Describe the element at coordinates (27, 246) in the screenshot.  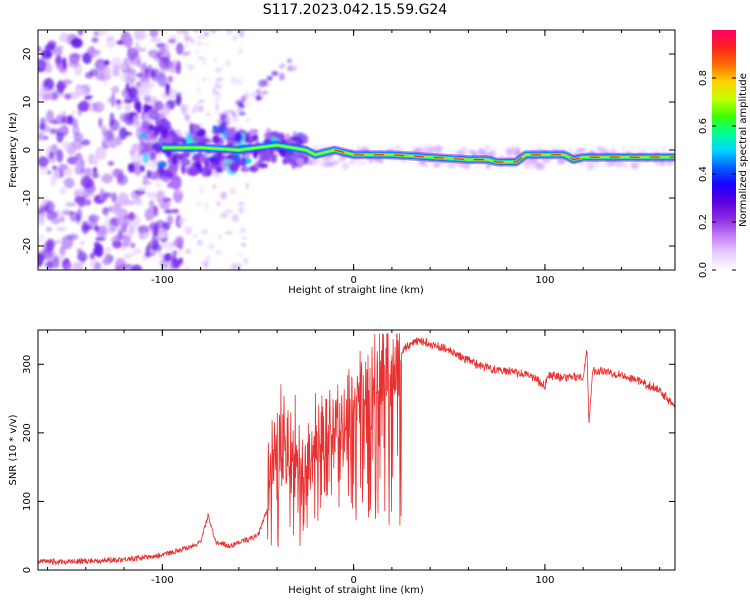
I see `spectrogram-ytick-label: -20` at that location.